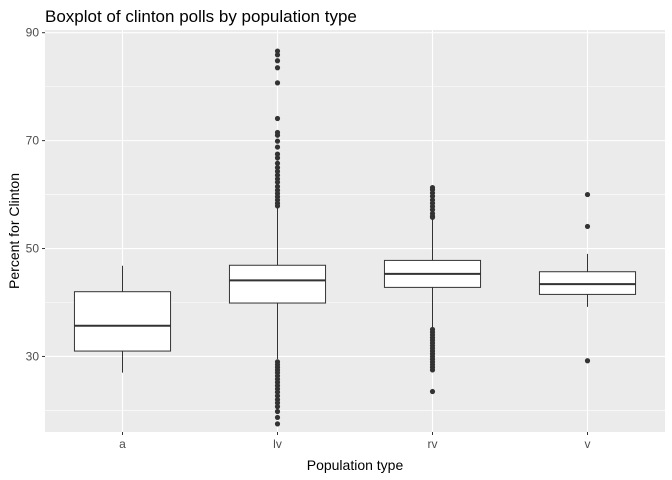 This screenshot has width=672, height=480. I want to click on x-tick-label: lv, so click(277, 444).